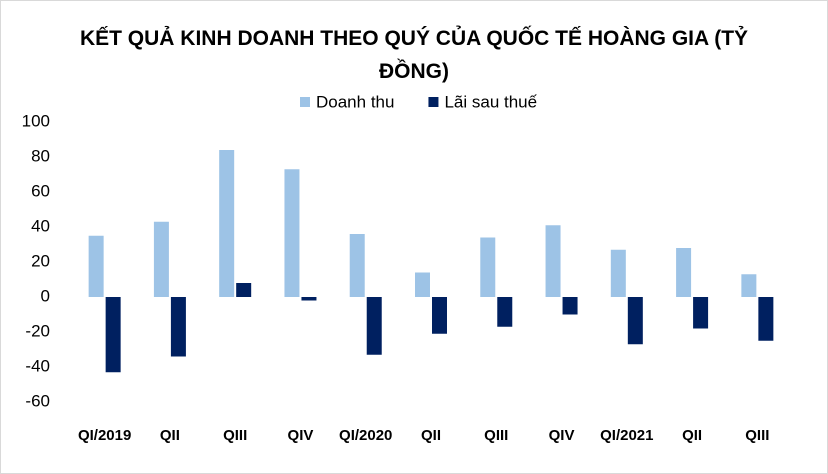  What do you see at coordinates (37, 365) in the screenshot?
I see `y-tick-label: -40` at bounding box center [37, 365].